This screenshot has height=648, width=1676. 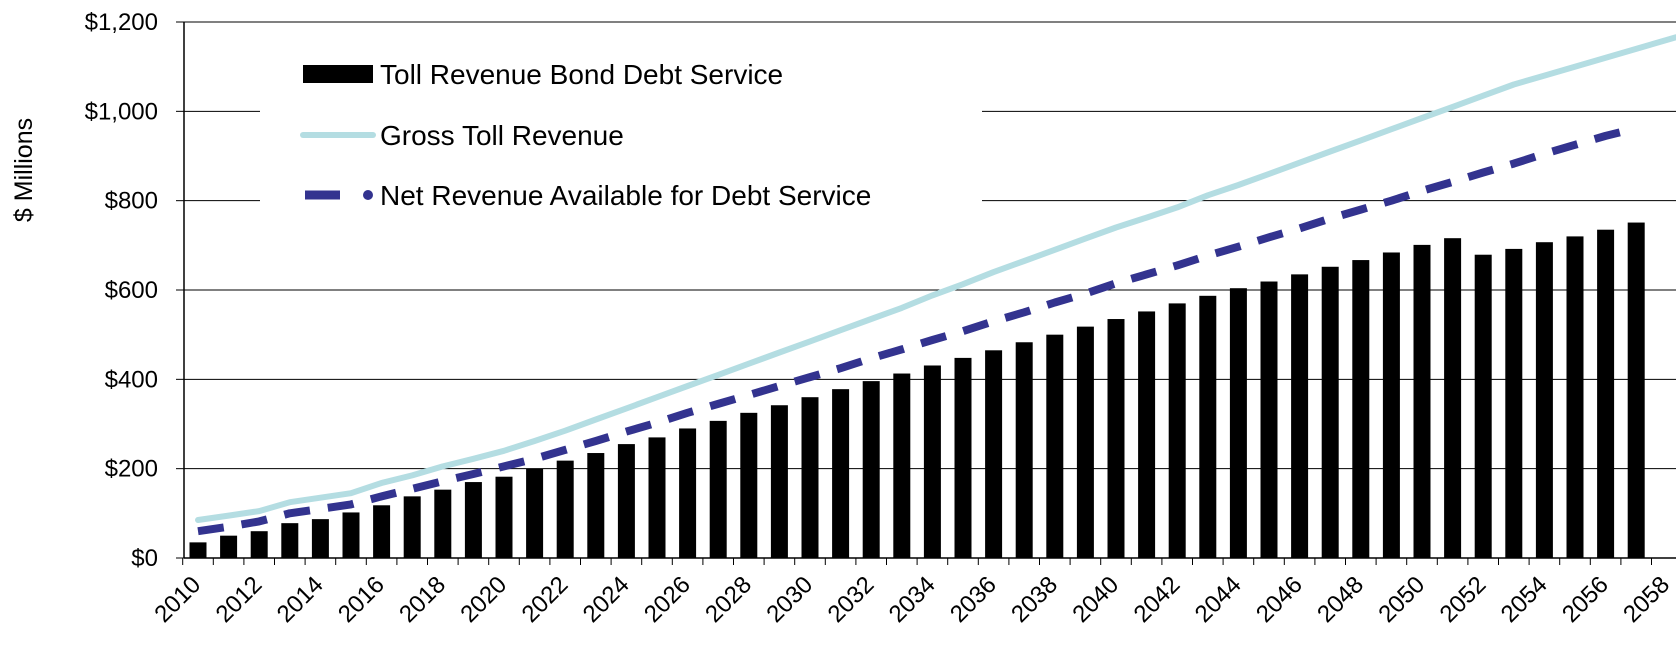 What do you see at coordinates (422, 599) in the screenshot?
I see `x-tick-label: 2018` at bounding box center [422, 599].